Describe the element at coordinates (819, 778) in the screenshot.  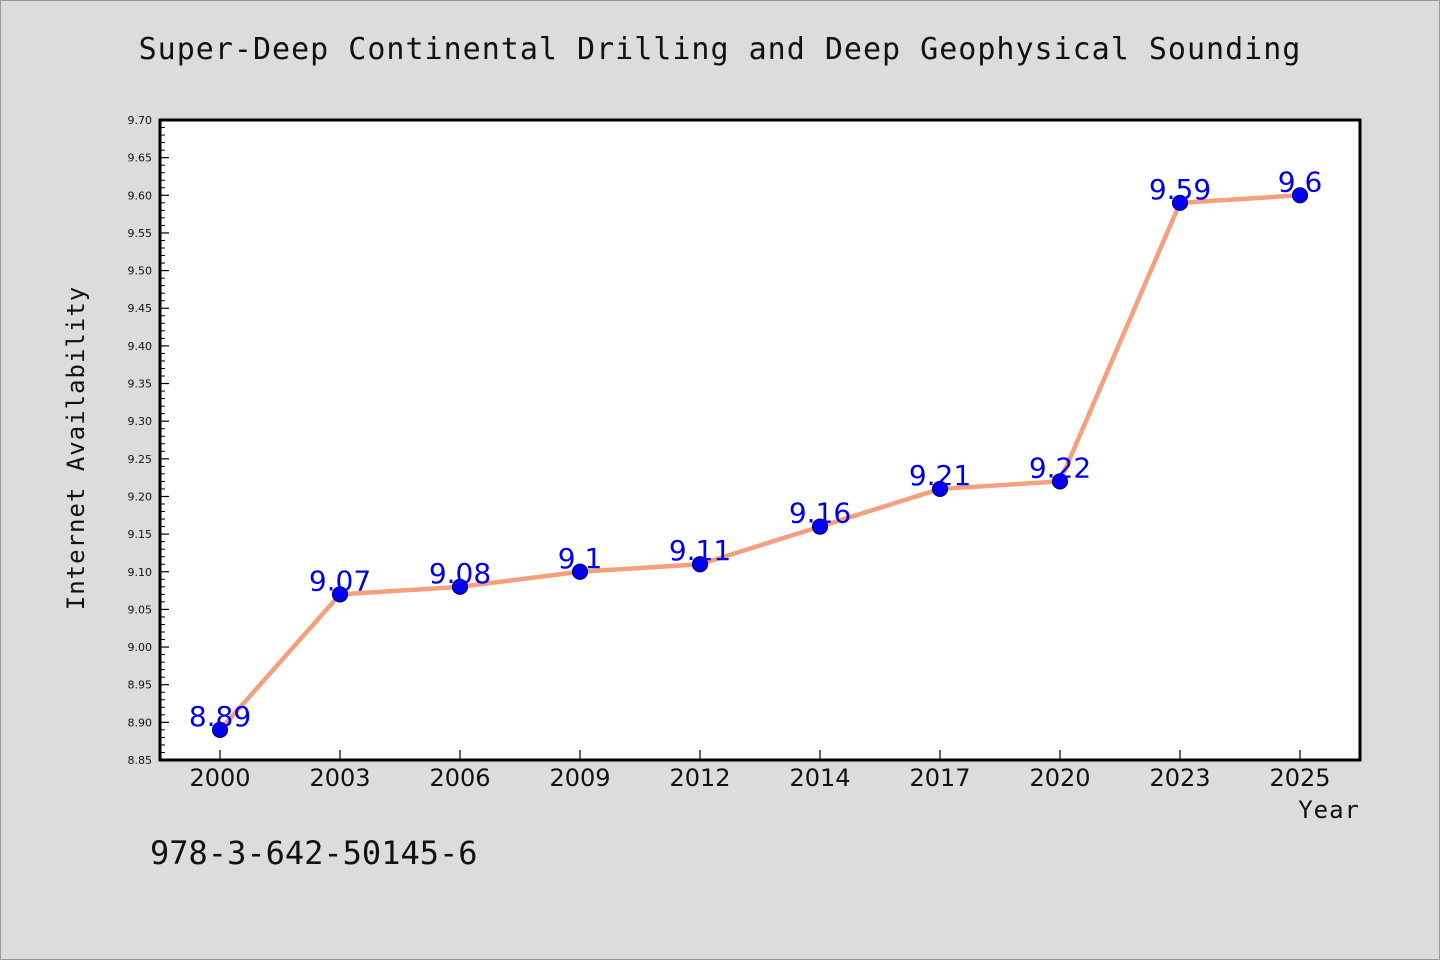
I see `x-tick-label: 2014` at that location.